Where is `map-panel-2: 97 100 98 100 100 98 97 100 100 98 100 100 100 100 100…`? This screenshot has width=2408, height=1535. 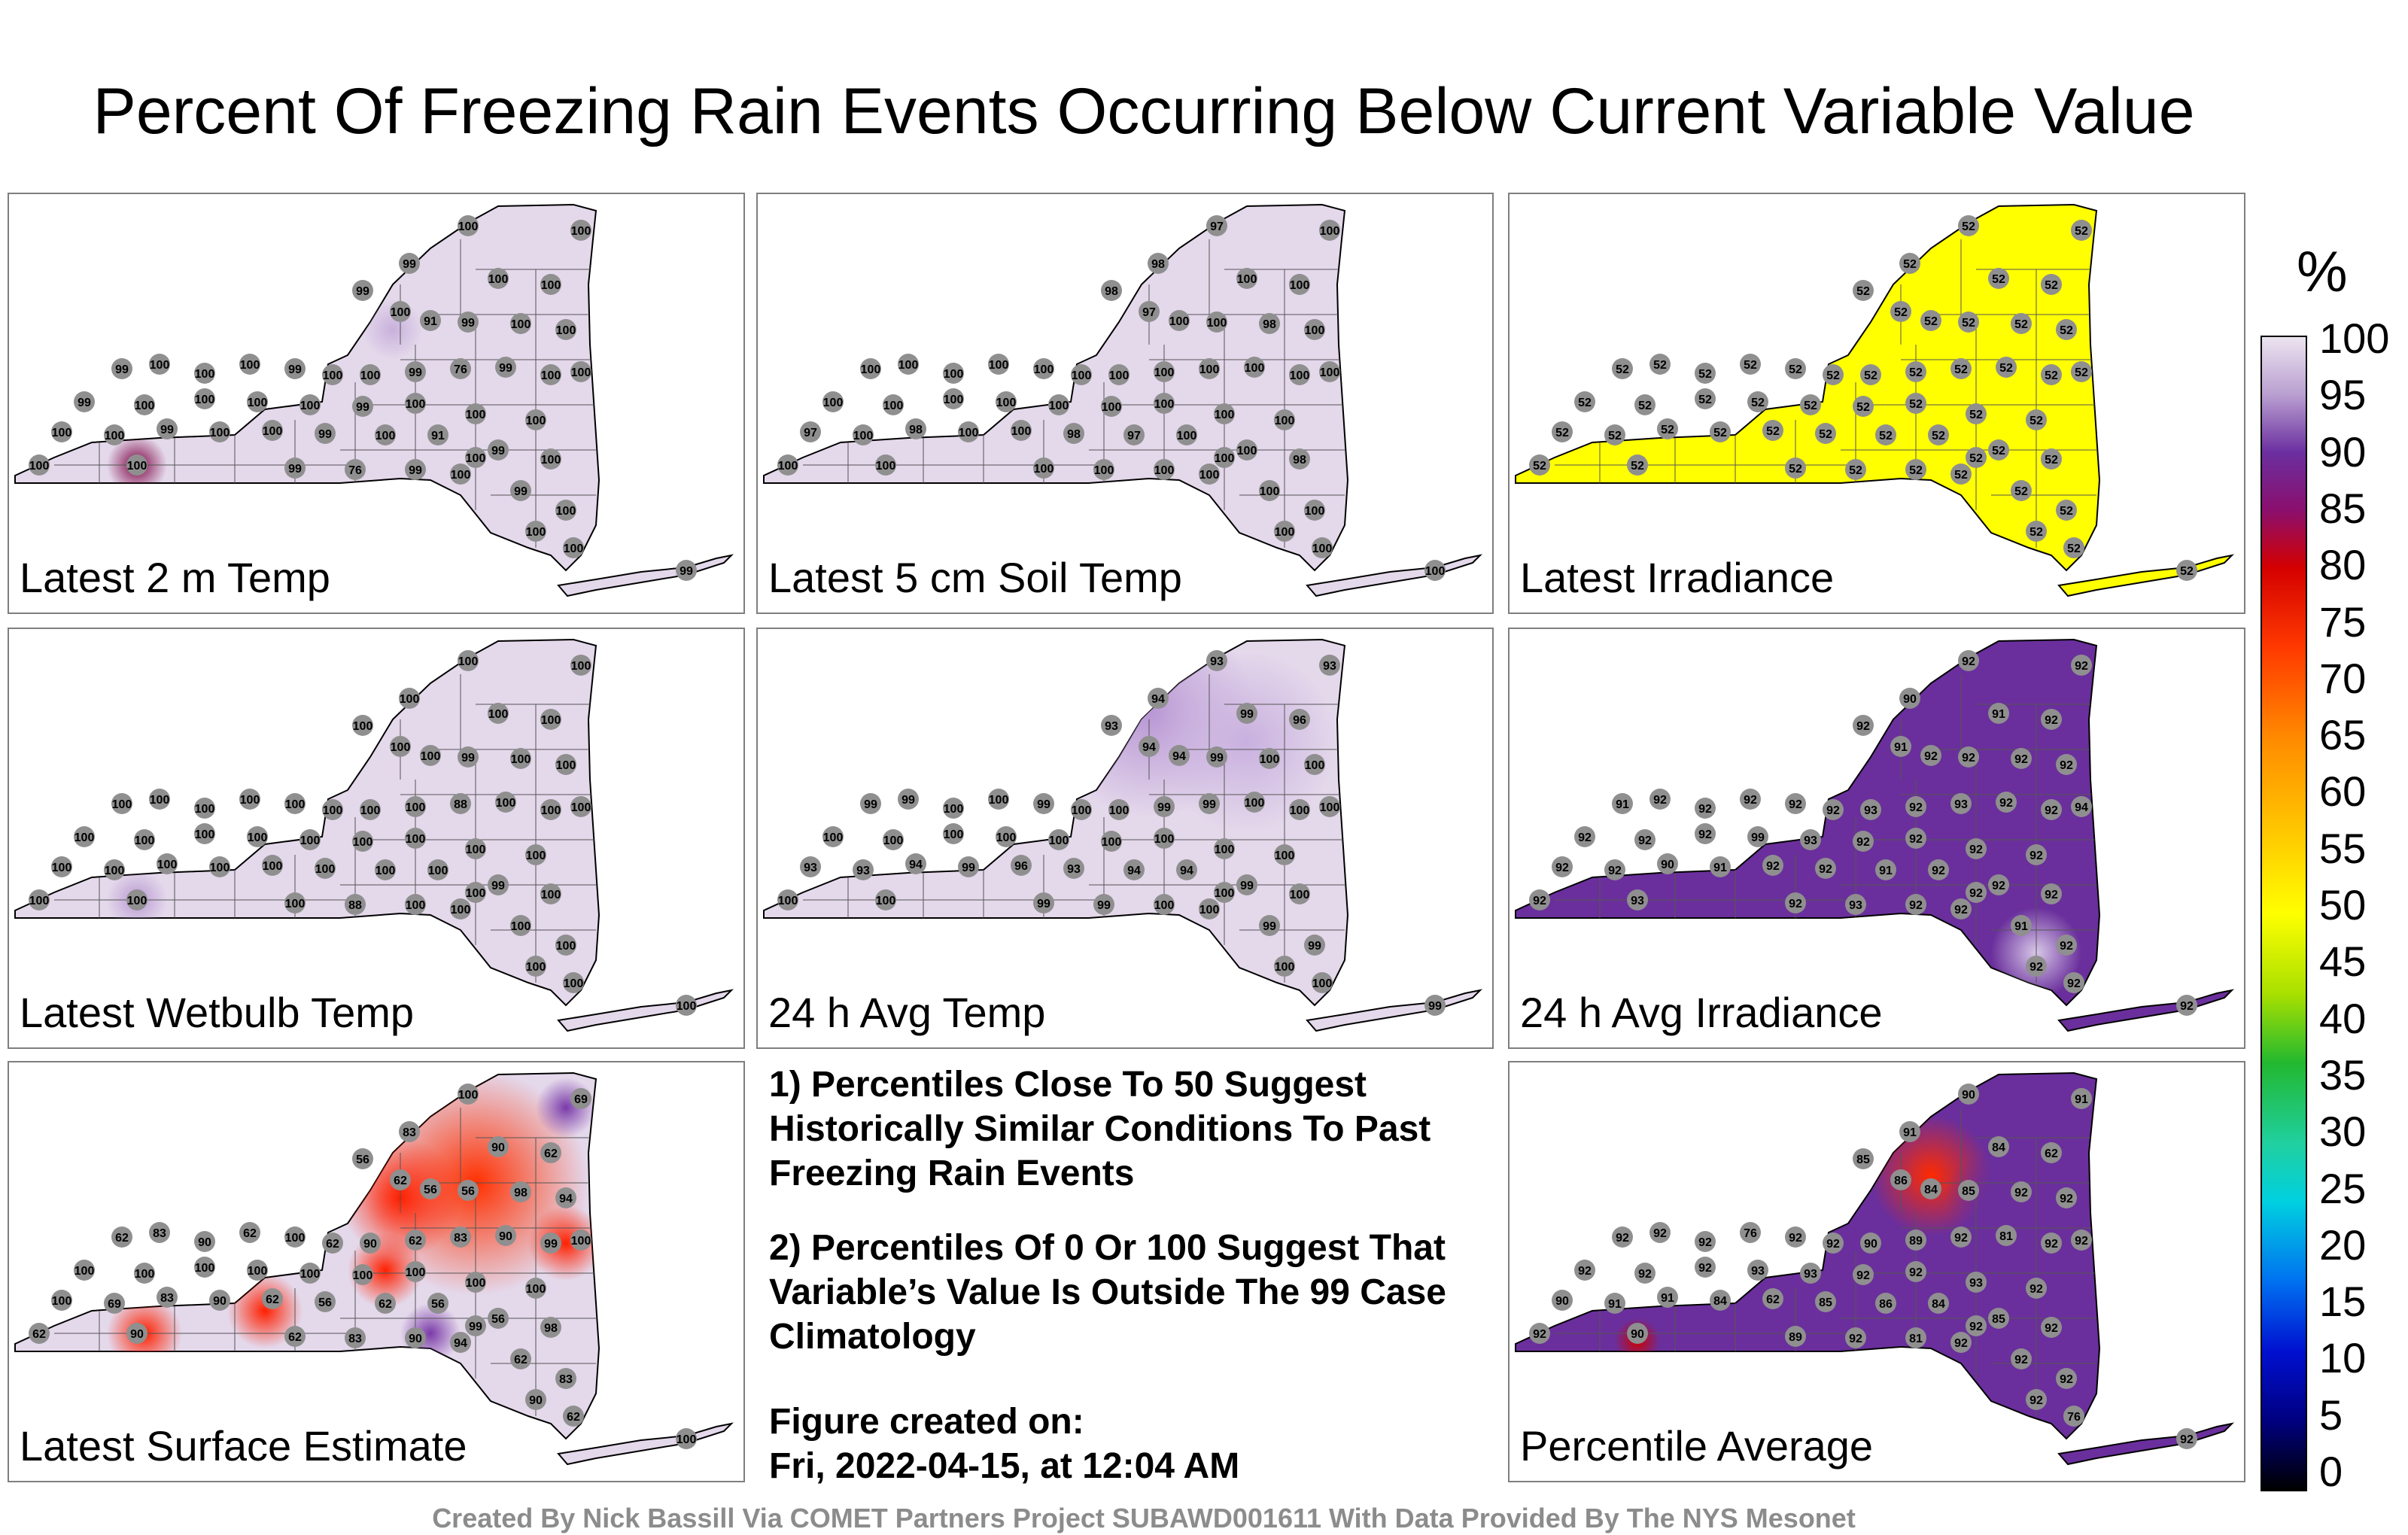
map-panel-2: 97 100 98 100 100 98 97 100 100 98 100 100 100 100 100… is located at coordinates (1125, 403).